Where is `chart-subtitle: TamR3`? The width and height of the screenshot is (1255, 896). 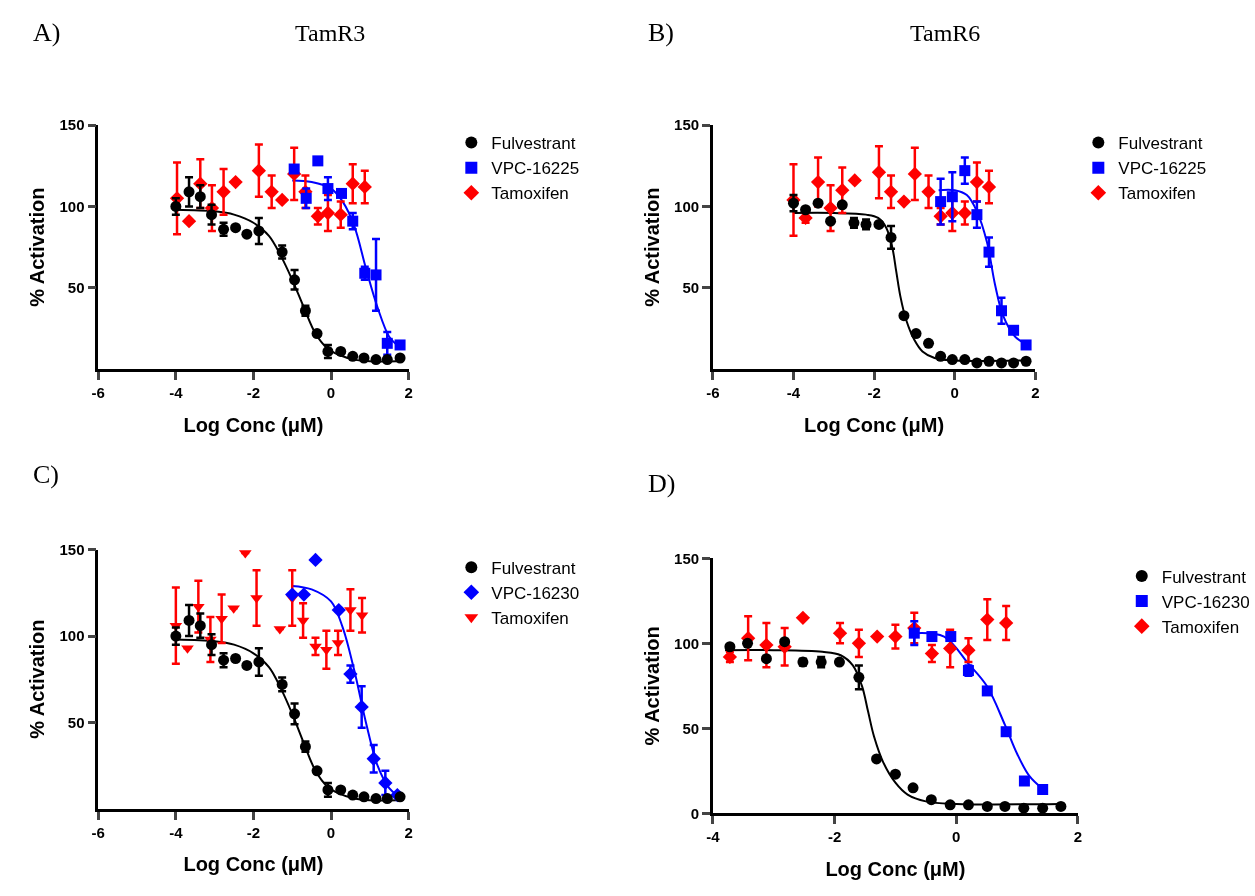
chart-subtitle: TamR3 is located at coordinates (330, 33).